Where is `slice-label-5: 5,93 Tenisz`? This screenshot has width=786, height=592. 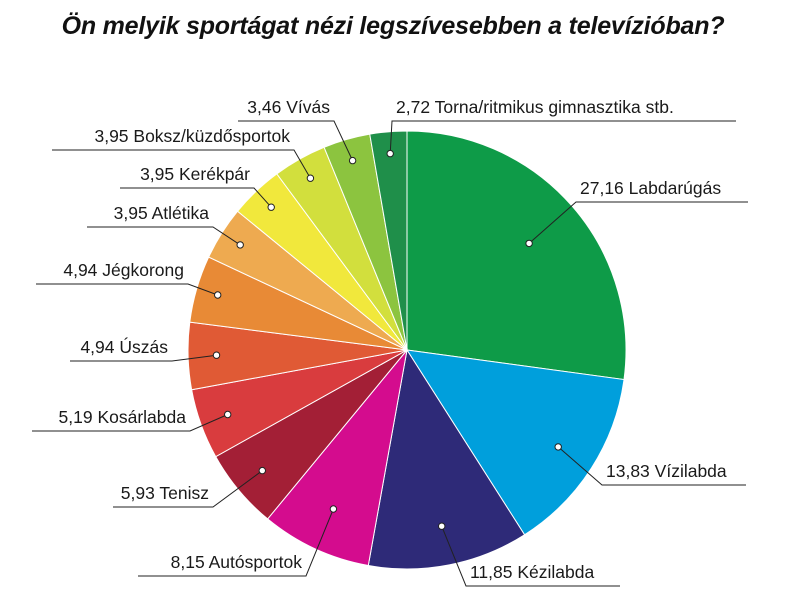 slice-label-5: 5,93 Tenisz is located at coordinates (165, 493).